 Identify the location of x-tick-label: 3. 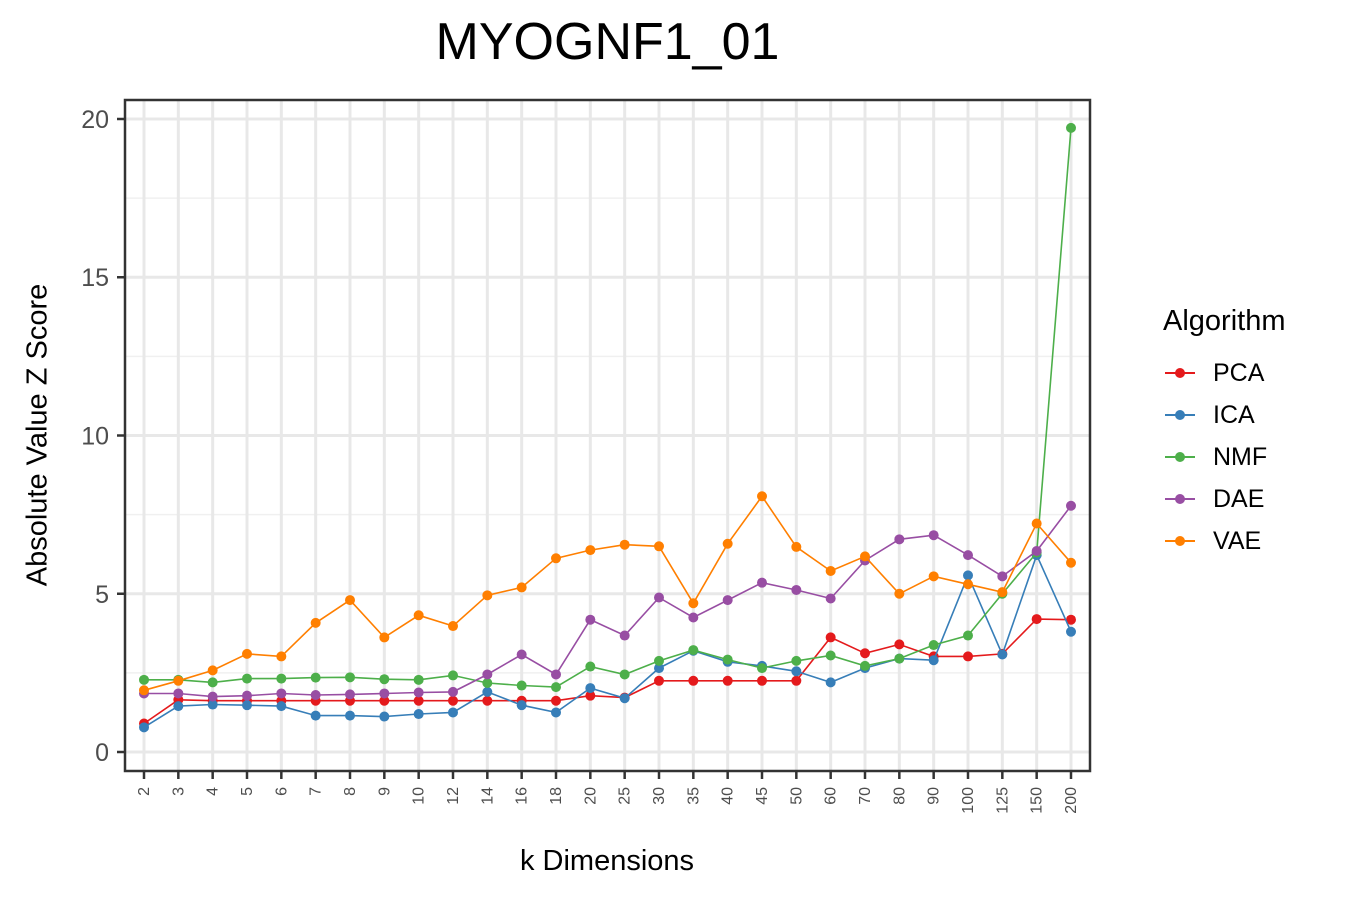
(178, 791).